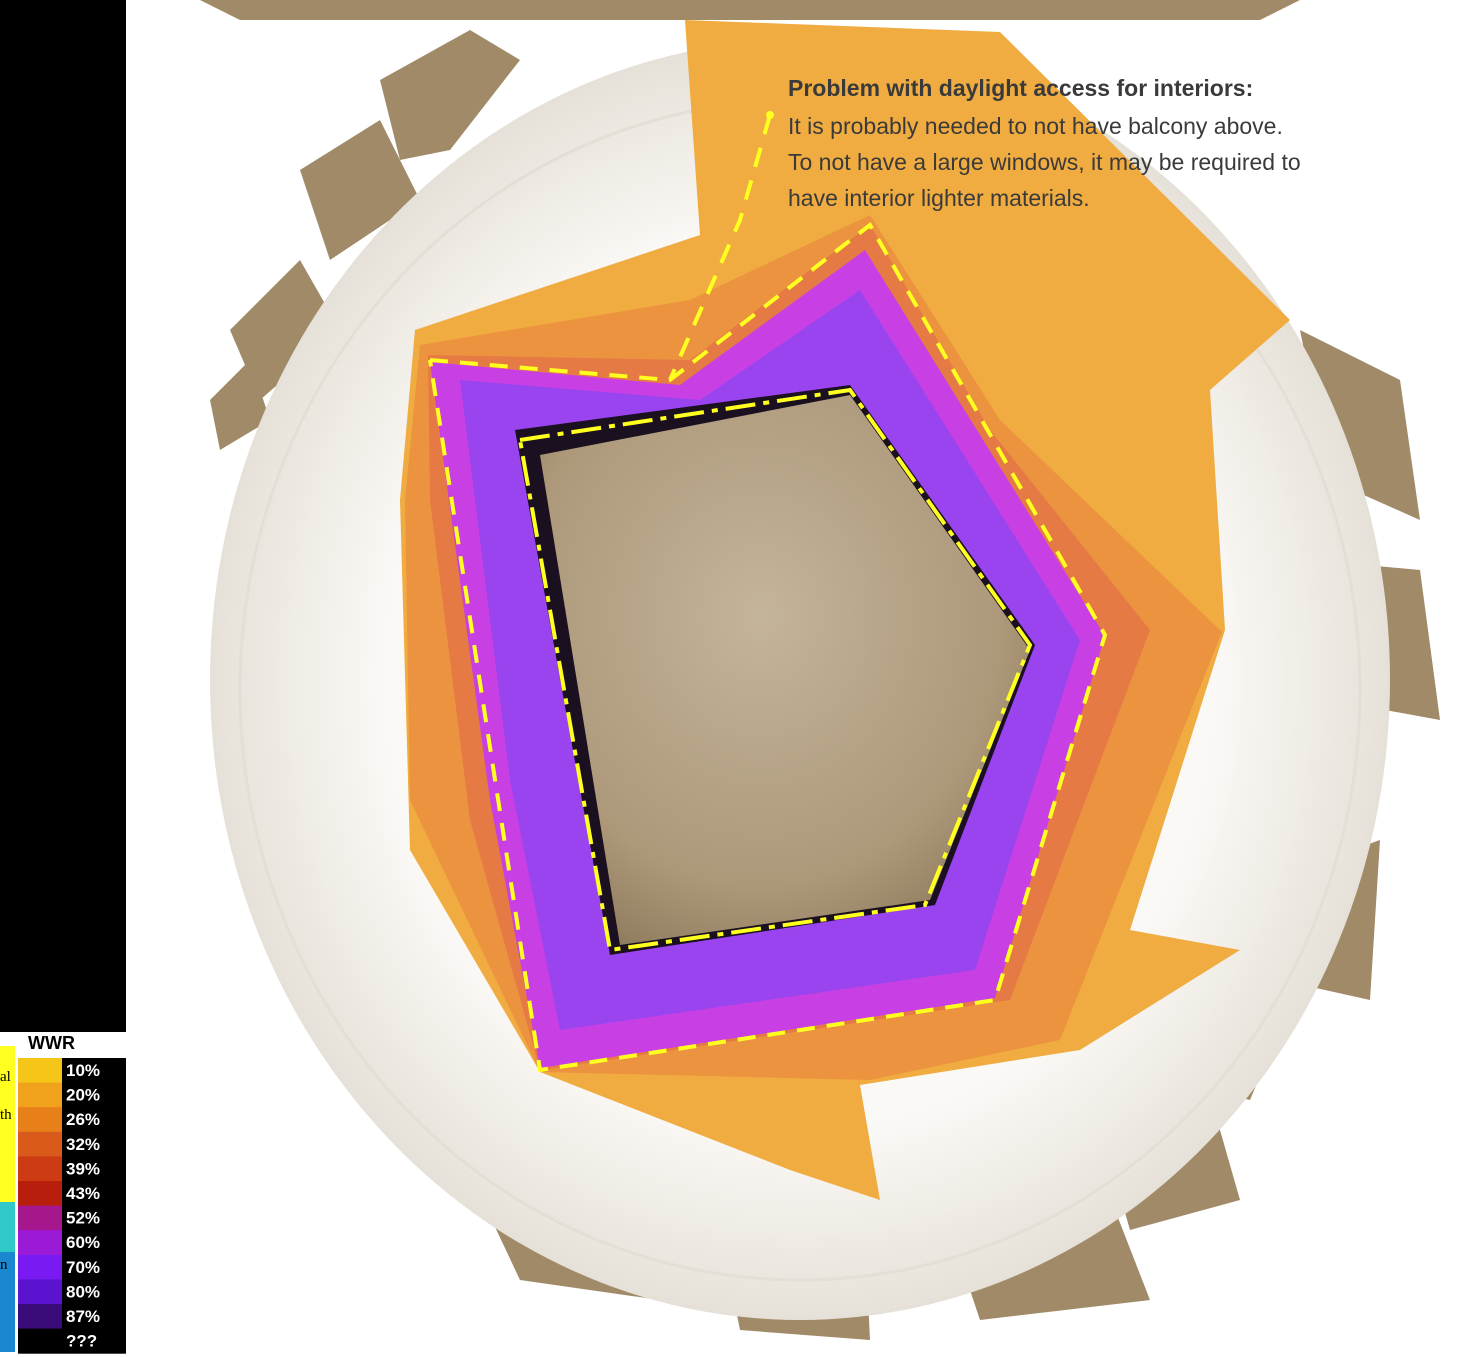 This screenshot has width=1474, height=1357. What do you see at coordinates (83, 1168) in the screenshot?
I see `legend-label: 39%` at bounding box center [83, 1168].